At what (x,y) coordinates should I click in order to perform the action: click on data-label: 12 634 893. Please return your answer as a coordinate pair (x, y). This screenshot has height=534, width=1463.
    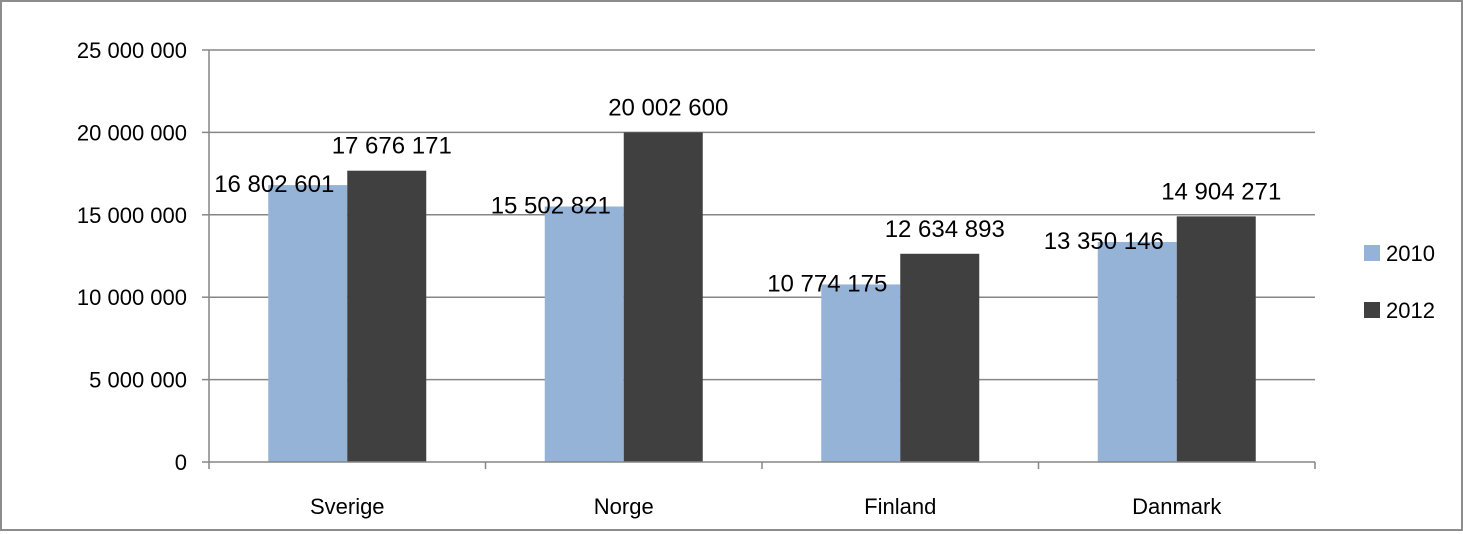
    Looking at the image, I should click on (945, 229).